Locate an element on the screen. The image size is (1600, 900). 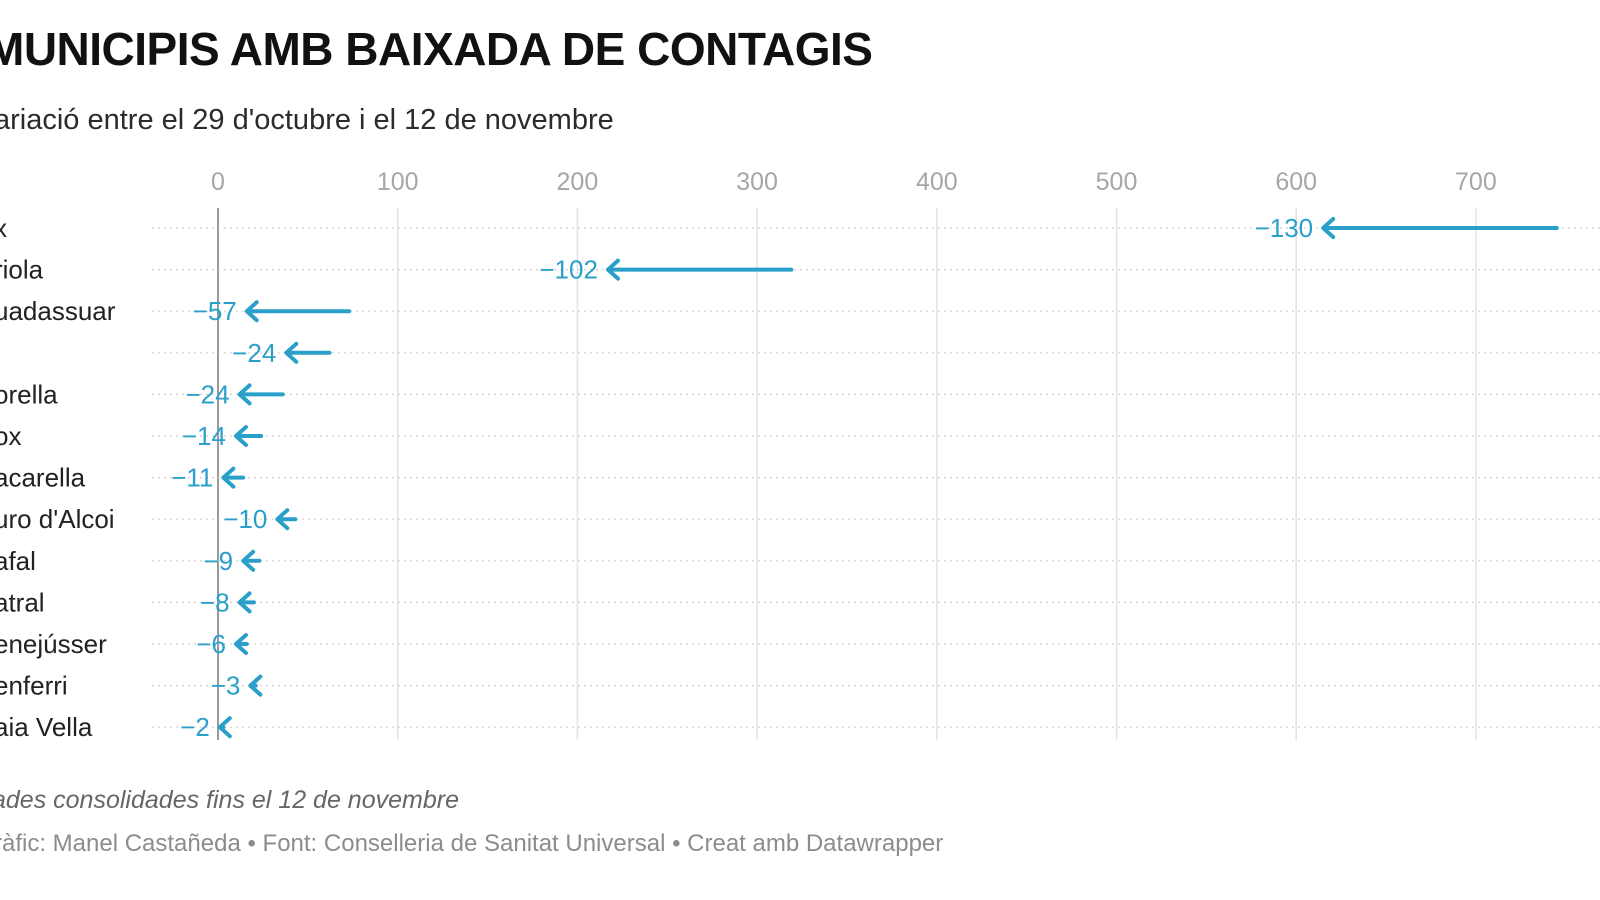
row-label: aia Vella is located at coordinates (46, 727).